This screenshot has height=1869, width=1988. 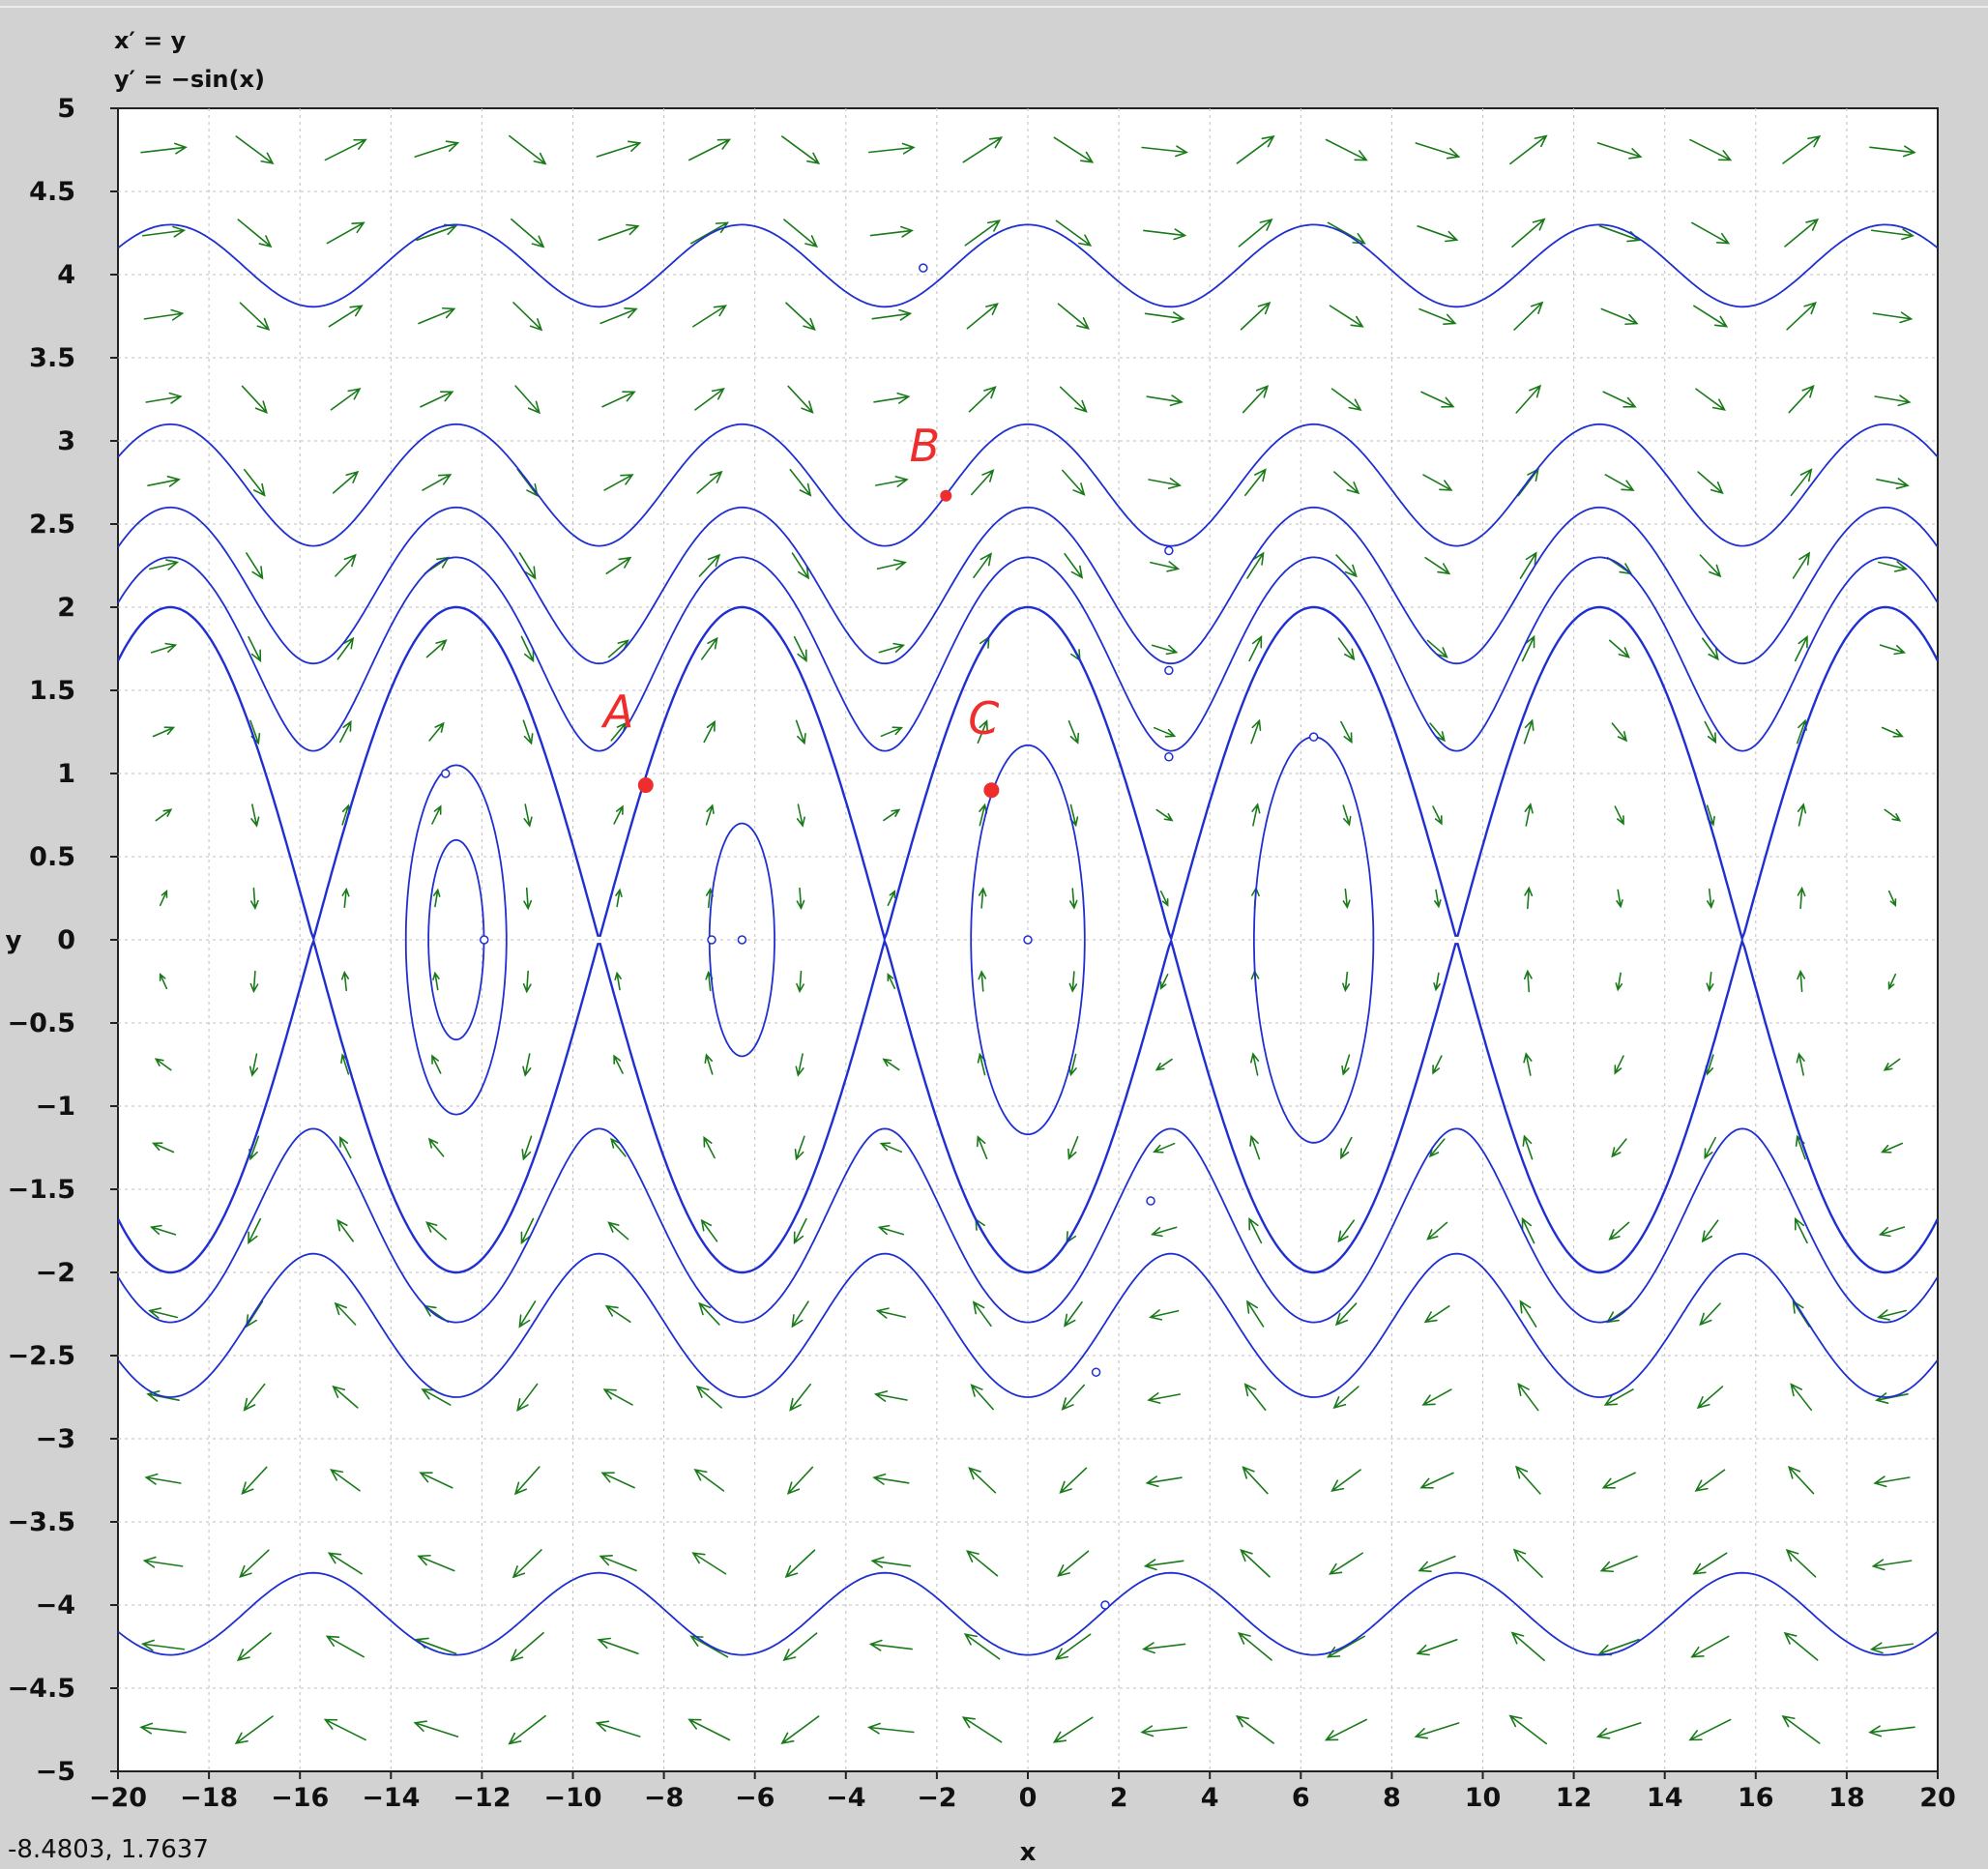 What do you see at coordinates (572, 1798) in the screenshot?
I see `x-tick-label: −10` at bounding box center [572, 1798].